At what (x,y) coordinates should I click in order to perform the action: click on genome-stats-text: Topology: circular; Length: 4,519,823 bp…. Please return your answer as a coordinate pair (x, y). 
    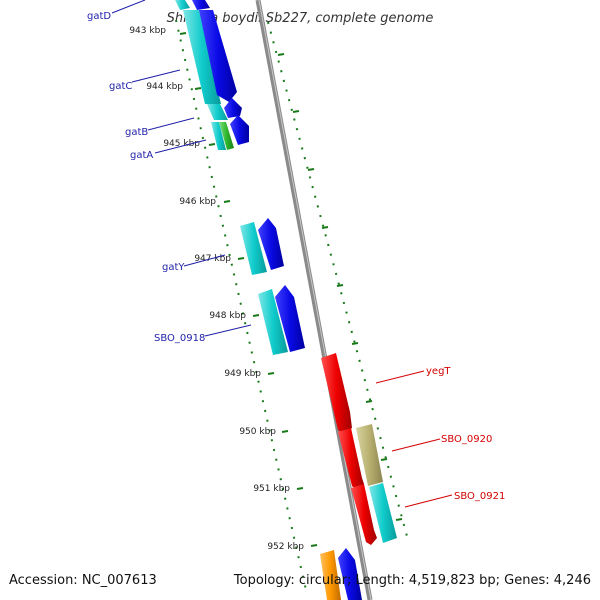
    Looking at the image, I should click on (412, 580).